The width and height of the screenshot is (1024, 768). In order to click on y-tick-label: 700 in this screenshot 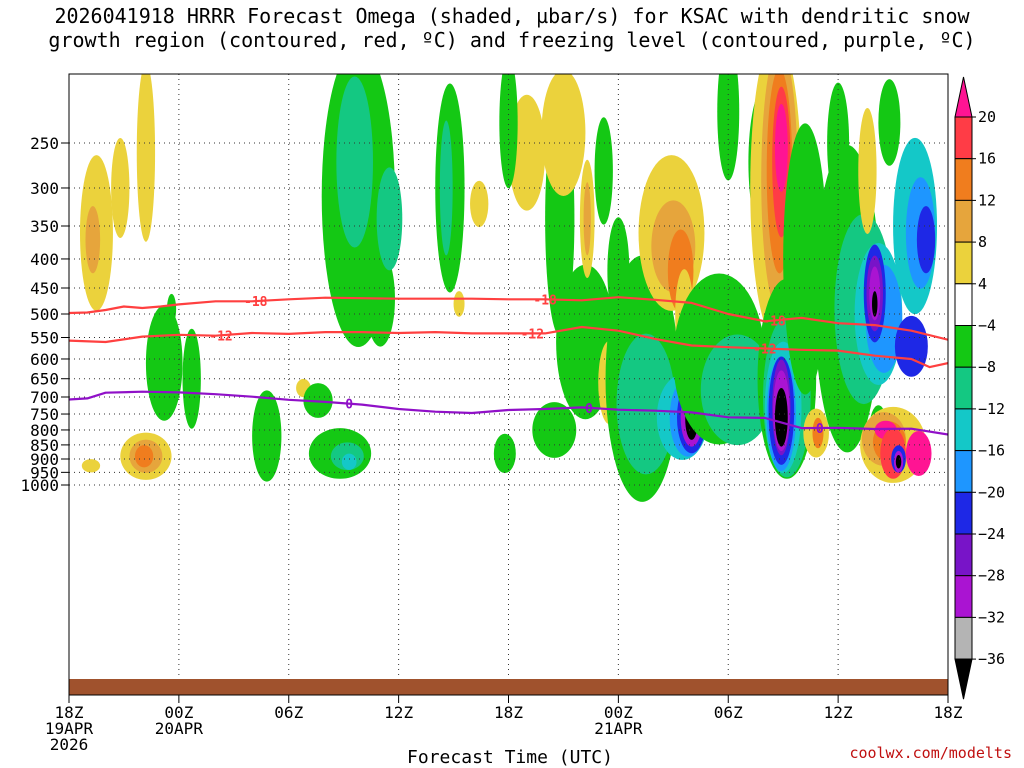, I will do `click(44, 397)`.